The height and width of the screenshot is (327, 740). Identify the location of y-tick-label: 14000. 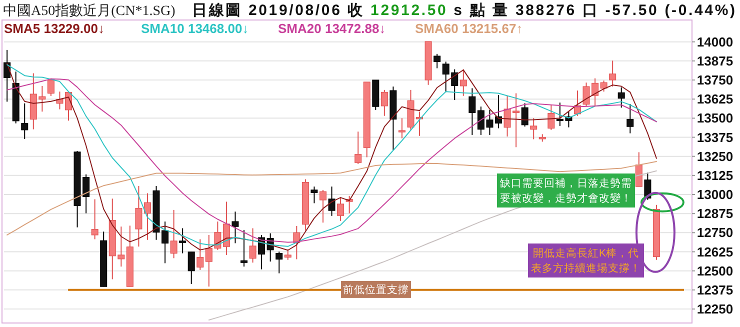
(715, 42).